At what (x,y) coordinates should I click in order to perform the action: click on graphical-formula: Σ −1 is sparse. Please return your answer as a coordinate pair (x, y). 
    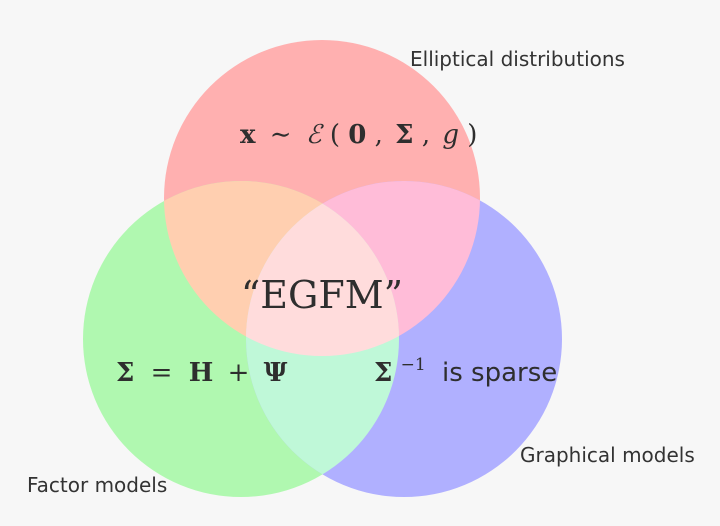
    Looking at the image, I should click on (465, 367).